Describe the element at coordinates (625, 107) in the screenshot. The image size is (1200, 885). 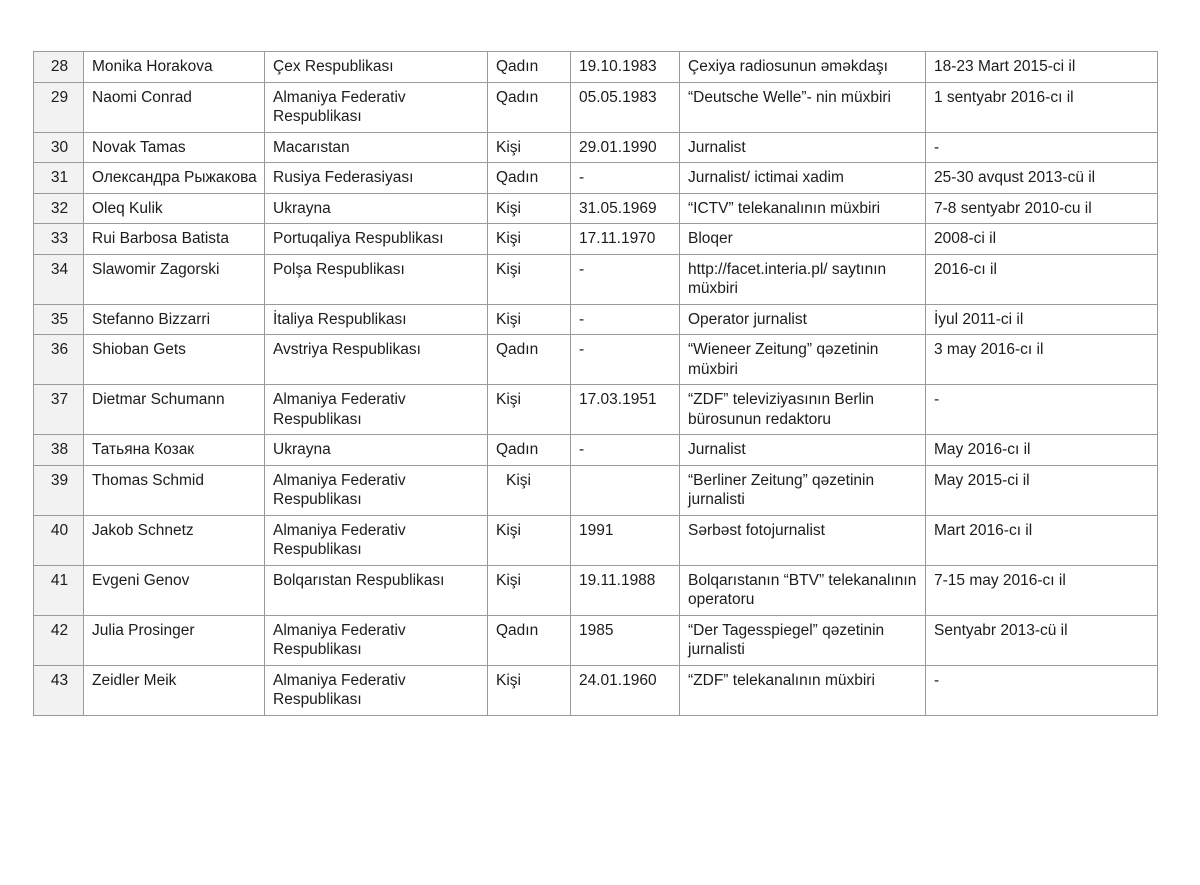
I see `date-of-birth-cell: 05.05.1983` at that location.